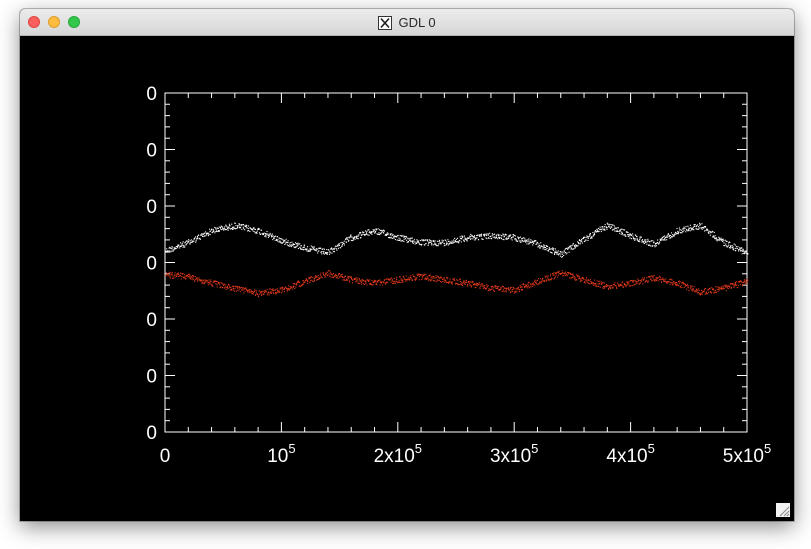  Describe the element at coordinates (54, 22) in the screenshot. I see `minimize-button` at that location.